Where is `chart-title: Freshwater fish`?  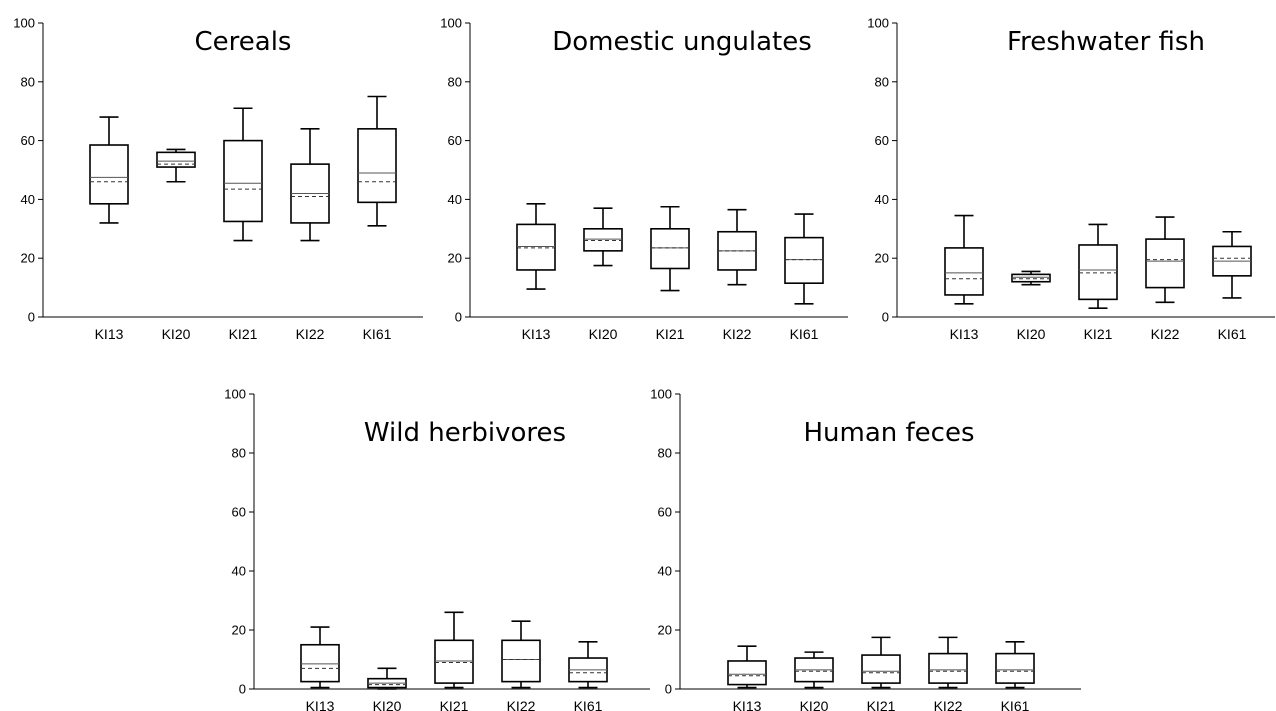
chart-title: Freshwater fish is located at coordinates (1106, 42).